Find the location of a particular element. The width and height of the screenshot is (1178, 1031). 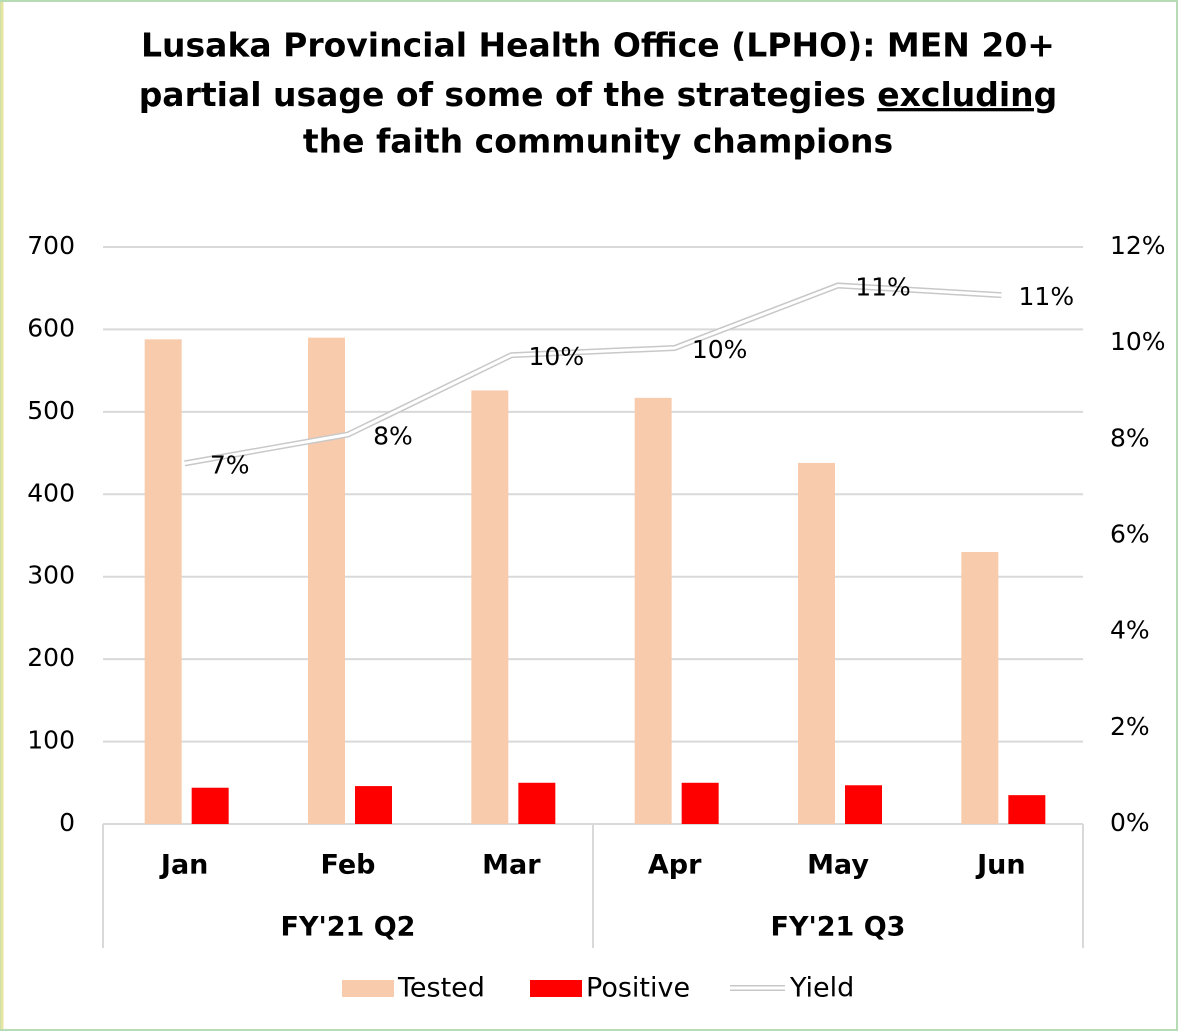

y-tick-label: 300 is located at coordinates (51, 575).